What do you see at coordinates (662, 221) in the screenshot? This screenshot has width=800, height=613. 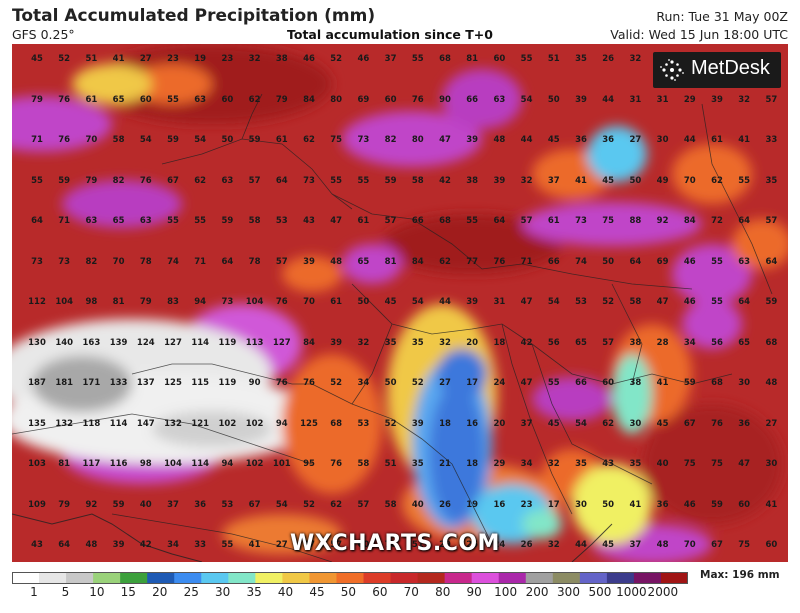 I see `precip-value: 92` at bounding box center [662, 221].